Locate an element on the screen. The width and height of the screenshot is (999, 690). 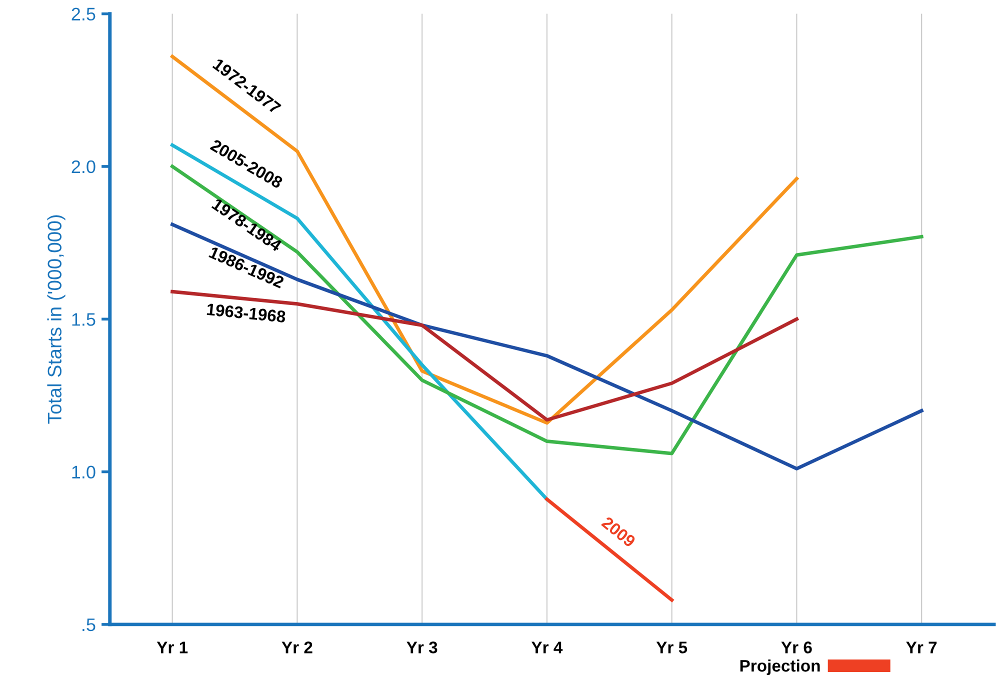
x-tick-label: Yr 4 is located at coordinates (547, 648).